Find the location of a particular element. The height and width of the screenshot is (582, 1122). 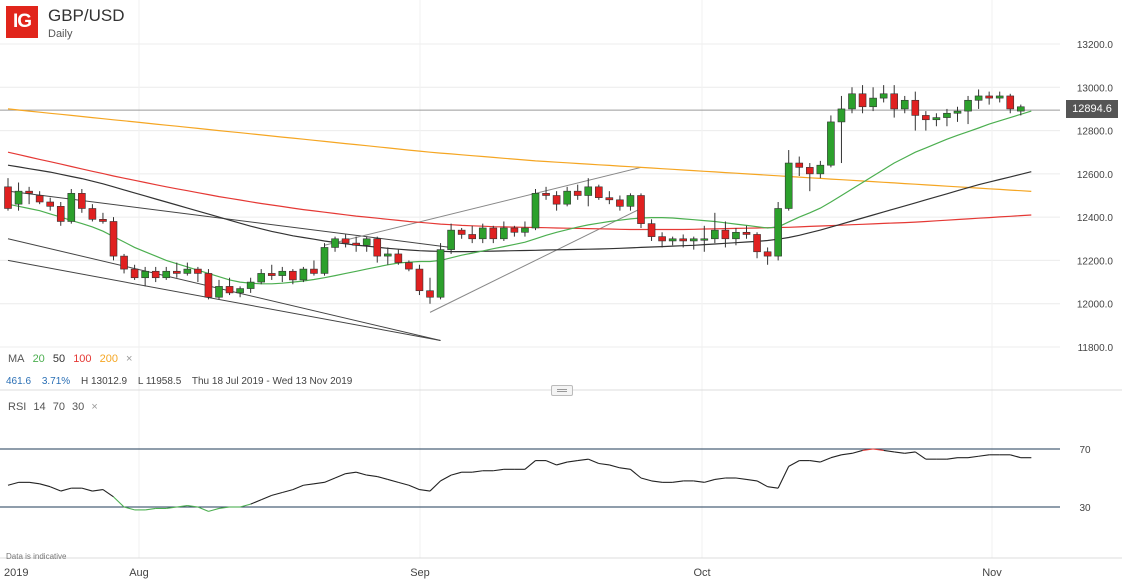

ma200-label: 200 is located at coordinates (108, 359).